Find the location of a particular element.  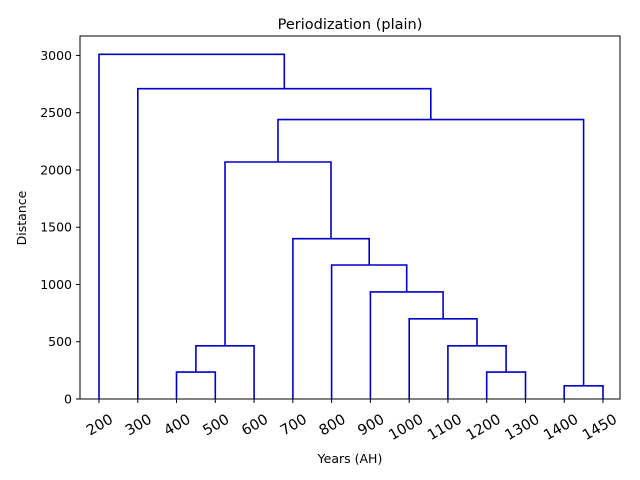

x-axis-label: Years (AH) is located at coordinates (350, 458).